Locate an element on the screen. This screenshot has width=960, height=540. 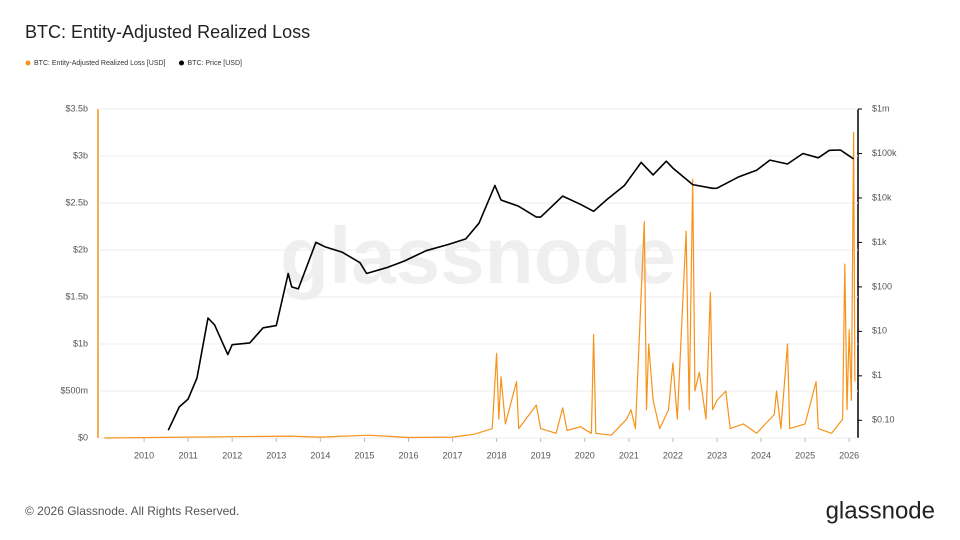
y-tick-label: $2b is located at coordinates (80, 249).